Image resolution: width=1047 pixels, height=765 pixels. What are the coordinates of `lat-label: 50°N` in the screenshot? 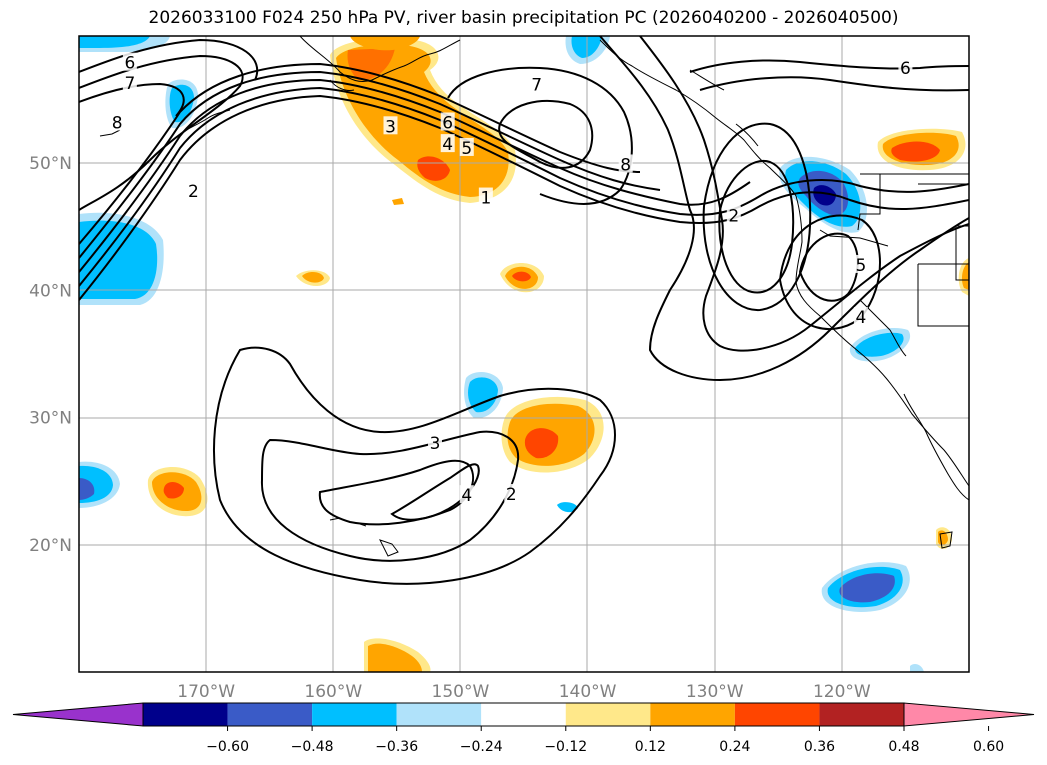 It's located at (50, 164).